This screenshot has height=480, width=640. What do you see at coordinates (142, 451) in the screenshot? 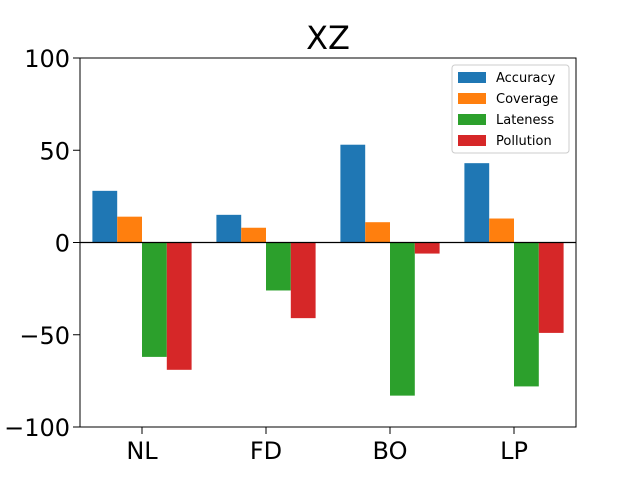
I see `x-tick-label: NL` at bounding box center [142, 451].